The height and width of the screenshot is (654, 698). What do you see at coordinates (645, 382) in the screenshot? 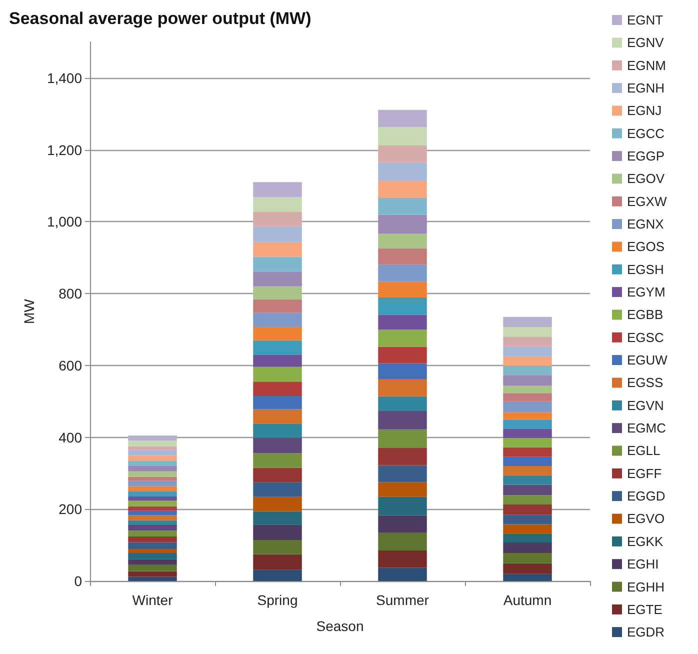
I see `legend-label: EGSS` at bounding box center [645, 382].